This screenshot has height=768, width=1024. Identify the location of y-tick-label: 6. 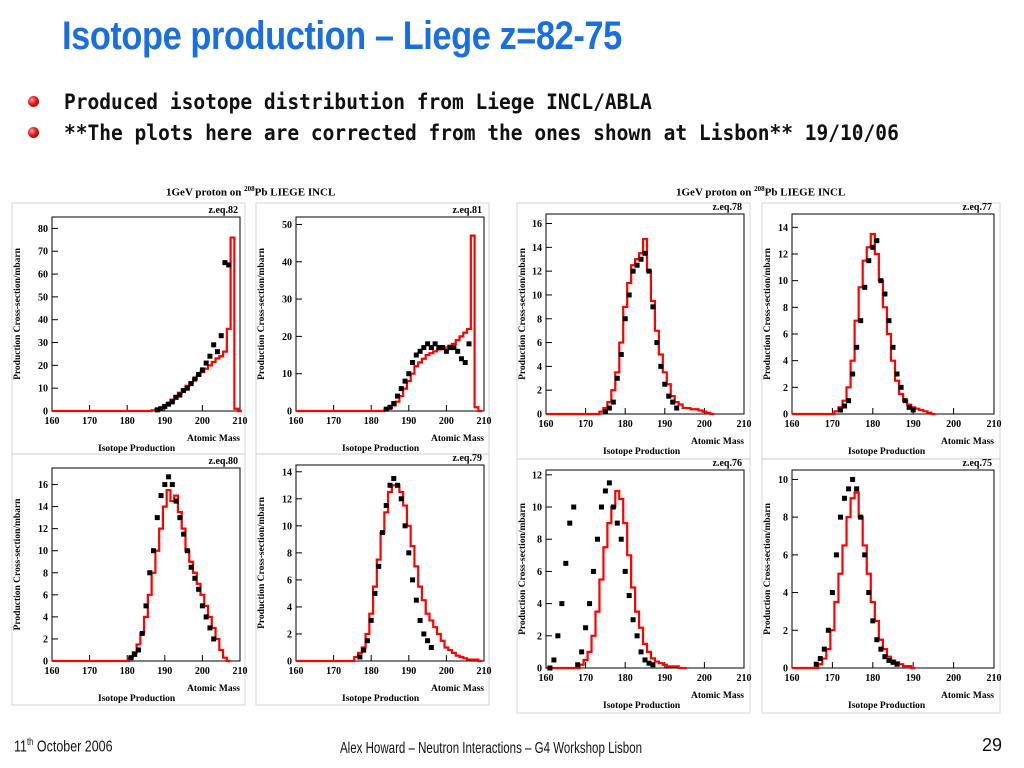
(539, 572).